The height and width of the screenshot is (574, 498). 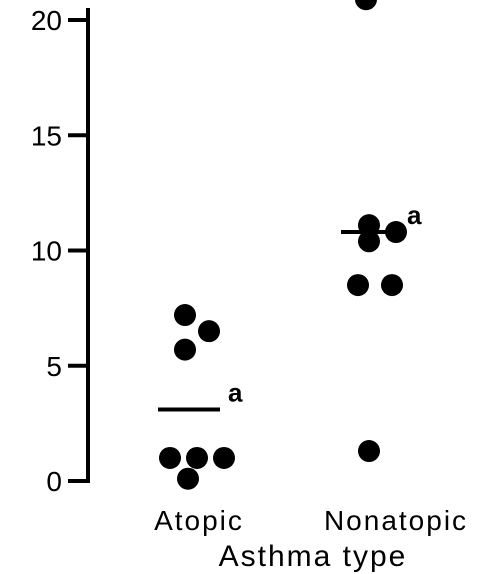 What do you see at coordinates (54, 481) in the screenshot?
I see `y-tick-label: 0` at bounding box center [54, 481].